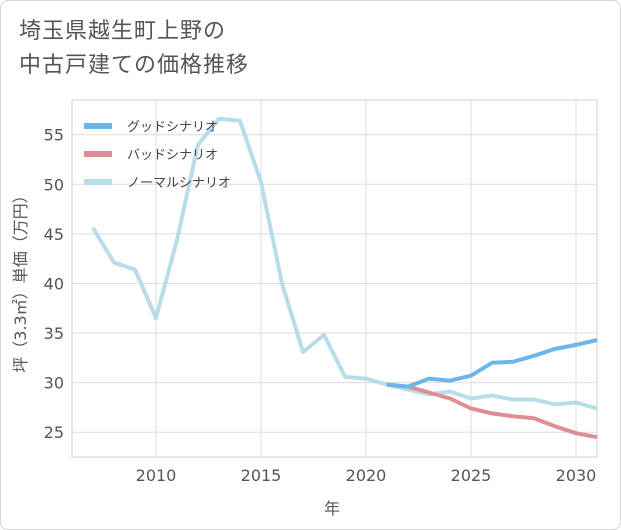 Image resolution: width=621 pixels, height=530 pixels. I want to click on x-tick-label-2030: 2030, so click(576, 475).